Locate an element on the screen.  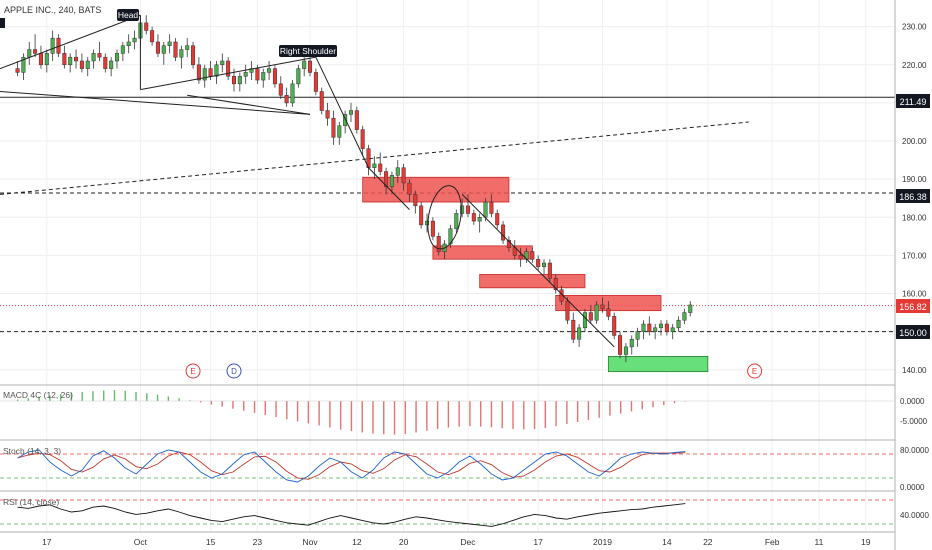
x-tick-label: 14 is located at coordinates (667, 542).